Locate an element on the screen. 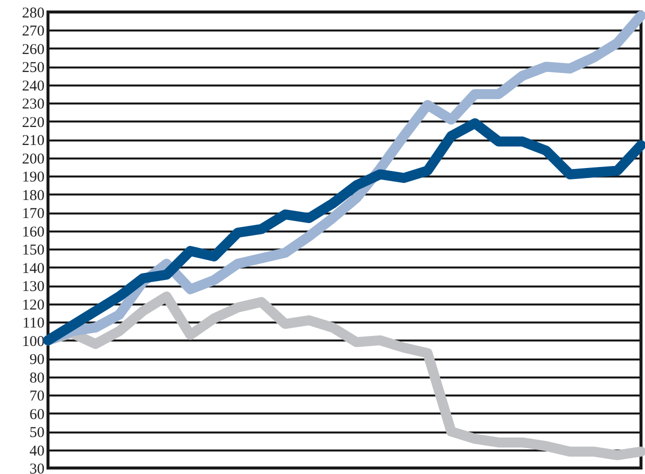  y-tick-label: 150 is located at coordinates (33, 250).